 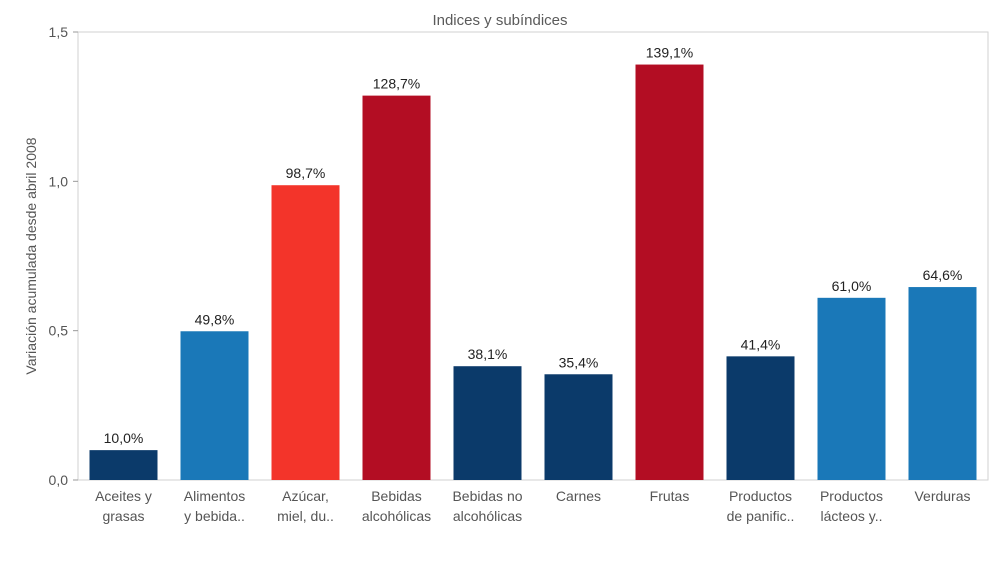 I want to click on x-tick-label: Bebidas, so click(x=396, y=496).